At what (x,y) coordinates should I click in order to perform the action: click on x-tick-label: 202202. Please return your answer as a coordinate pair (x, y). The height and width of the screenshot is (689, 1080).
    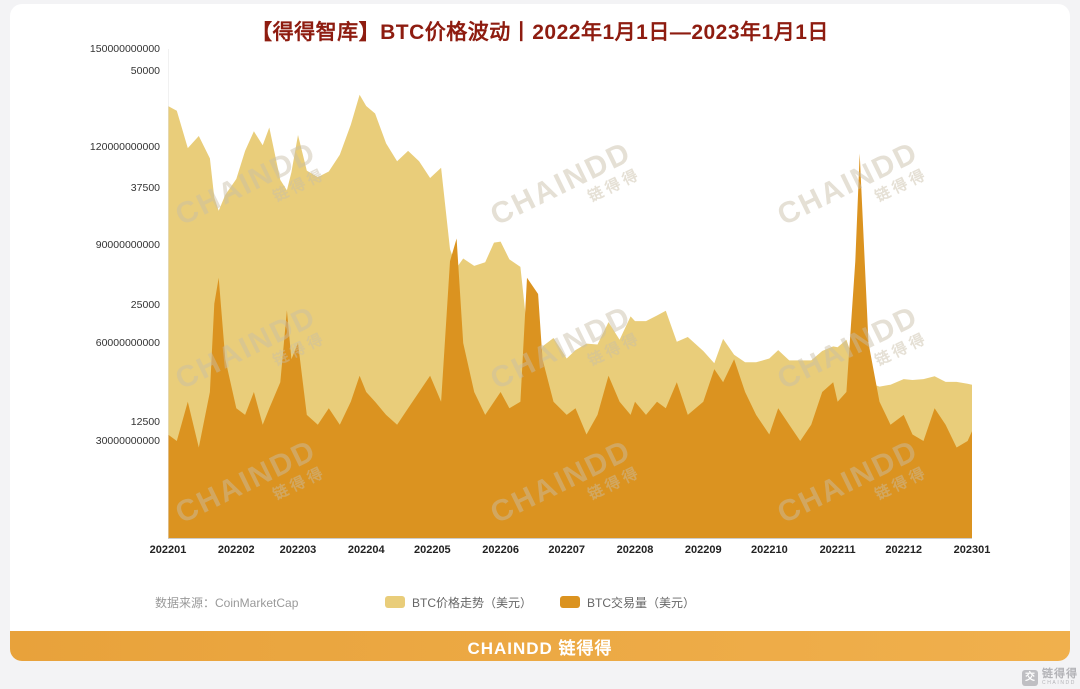
    Looking at the image, I should click on (236, 550).